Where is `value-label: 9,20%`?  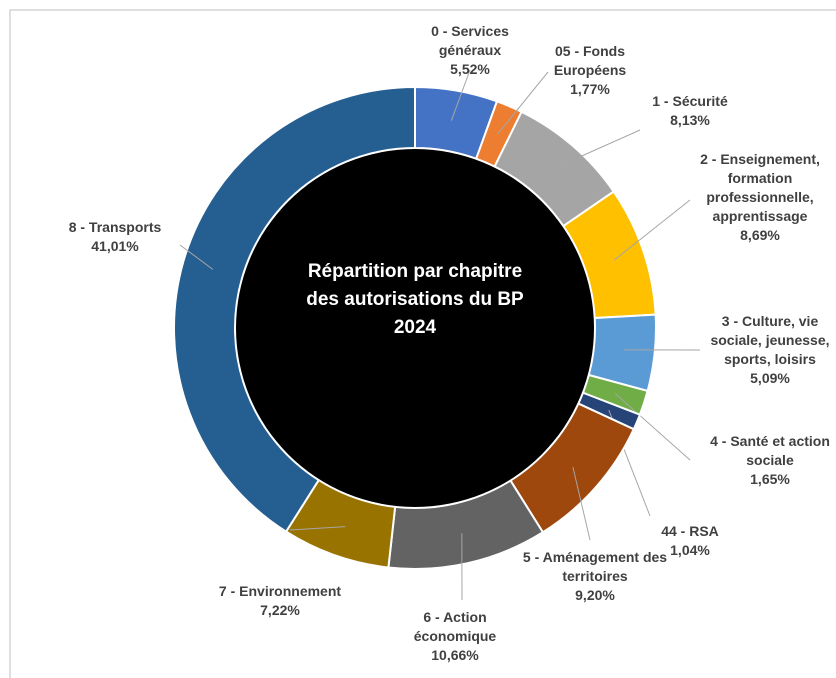 value-label: 9,20% is located at coordinates (595, 595).